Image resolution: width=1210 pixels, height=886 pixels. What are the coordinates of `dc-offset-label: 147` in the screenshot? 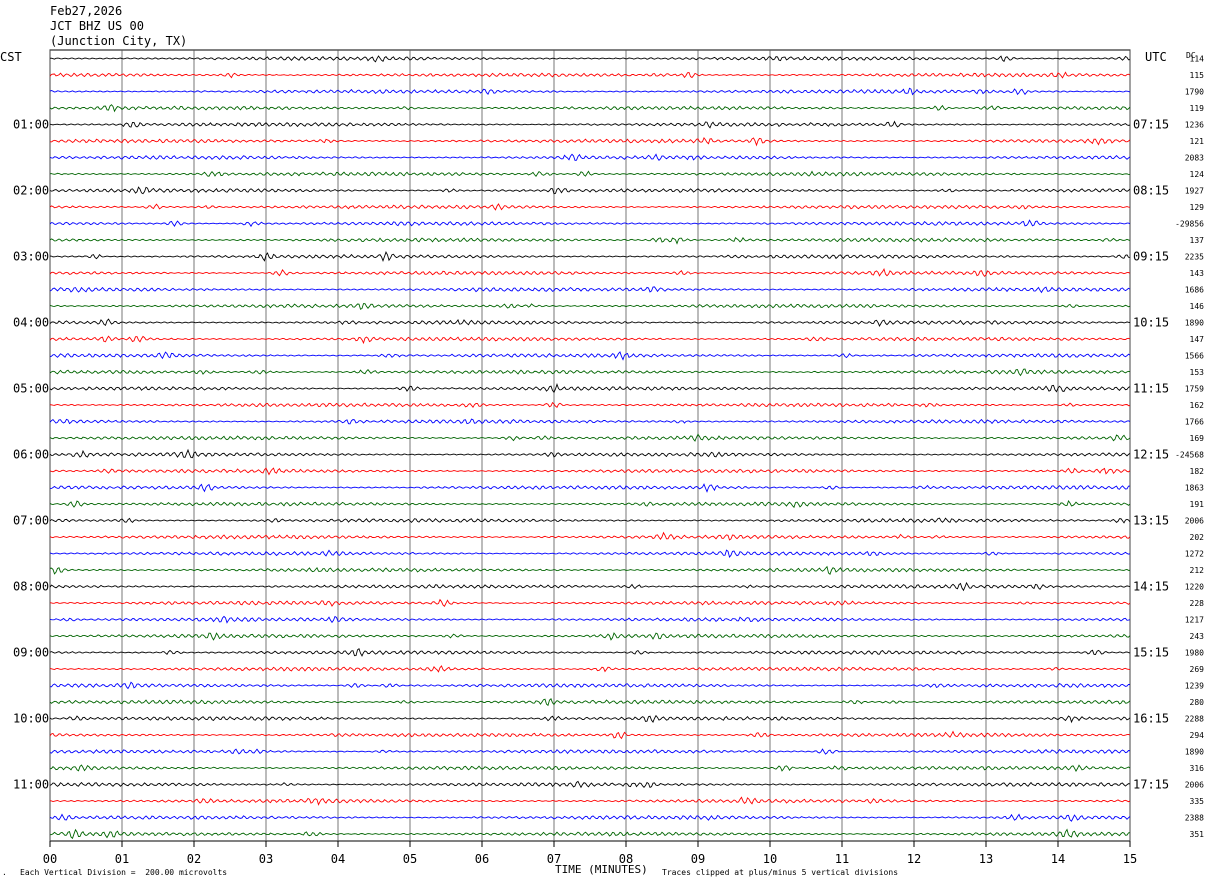 It's located at (1197, 339).